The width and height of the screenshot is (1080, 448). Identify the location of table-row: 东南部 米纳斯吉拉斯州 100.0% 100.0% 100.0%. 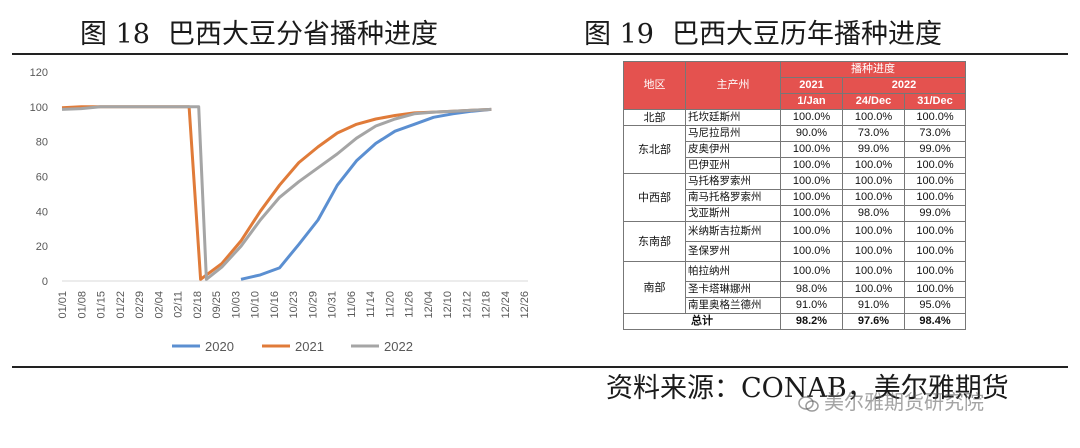
(795, 241).